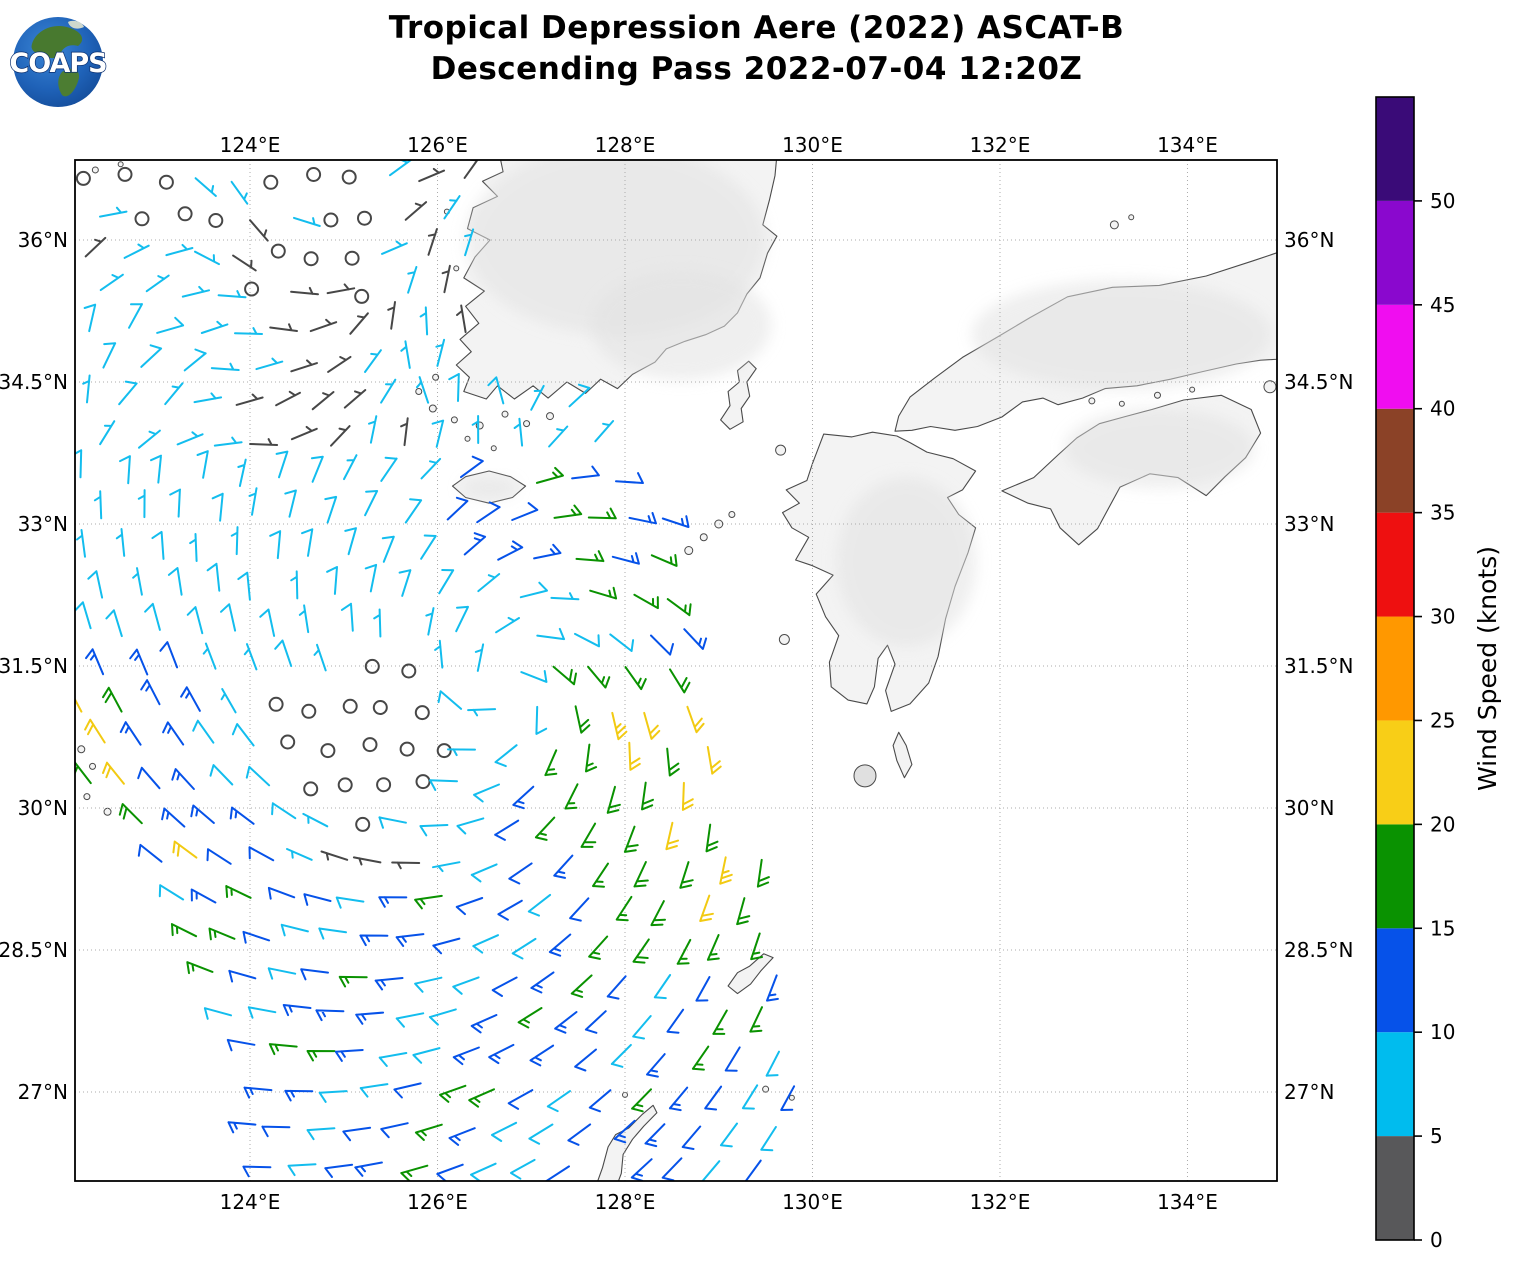 This screenshot has height=1264, width=1513. What do you see at coordinates (34, 382) in the screenshot?
I see `y-tick-label-left: 34.5°N` at bounding box center [34, 382].